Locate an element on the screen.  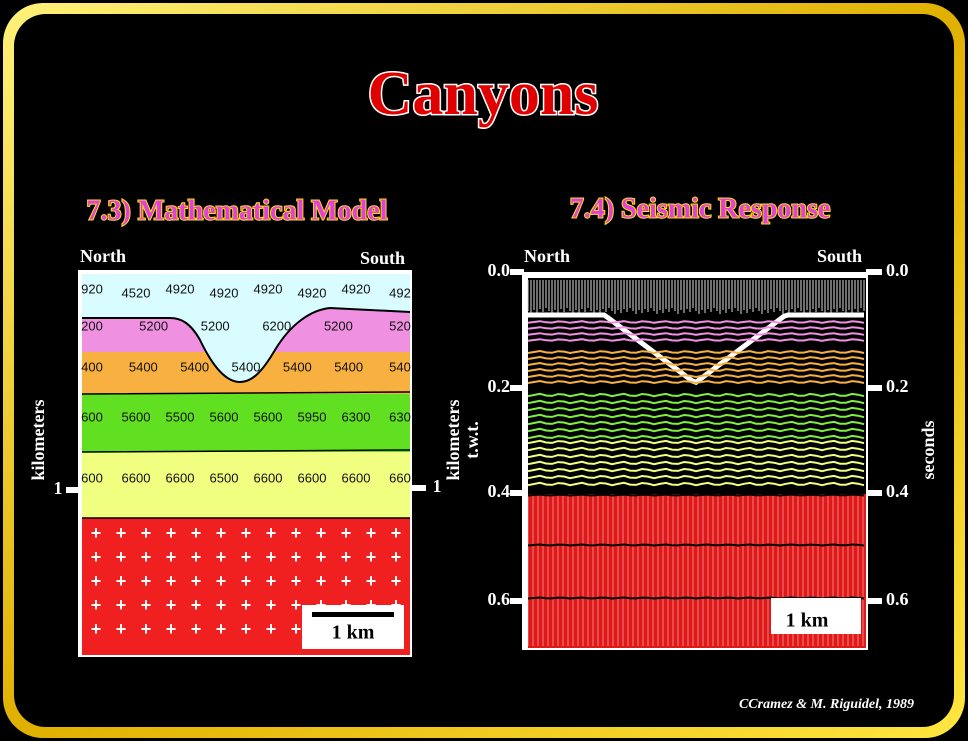
velocity-label: 5200 is located at coordinates (215, 325).